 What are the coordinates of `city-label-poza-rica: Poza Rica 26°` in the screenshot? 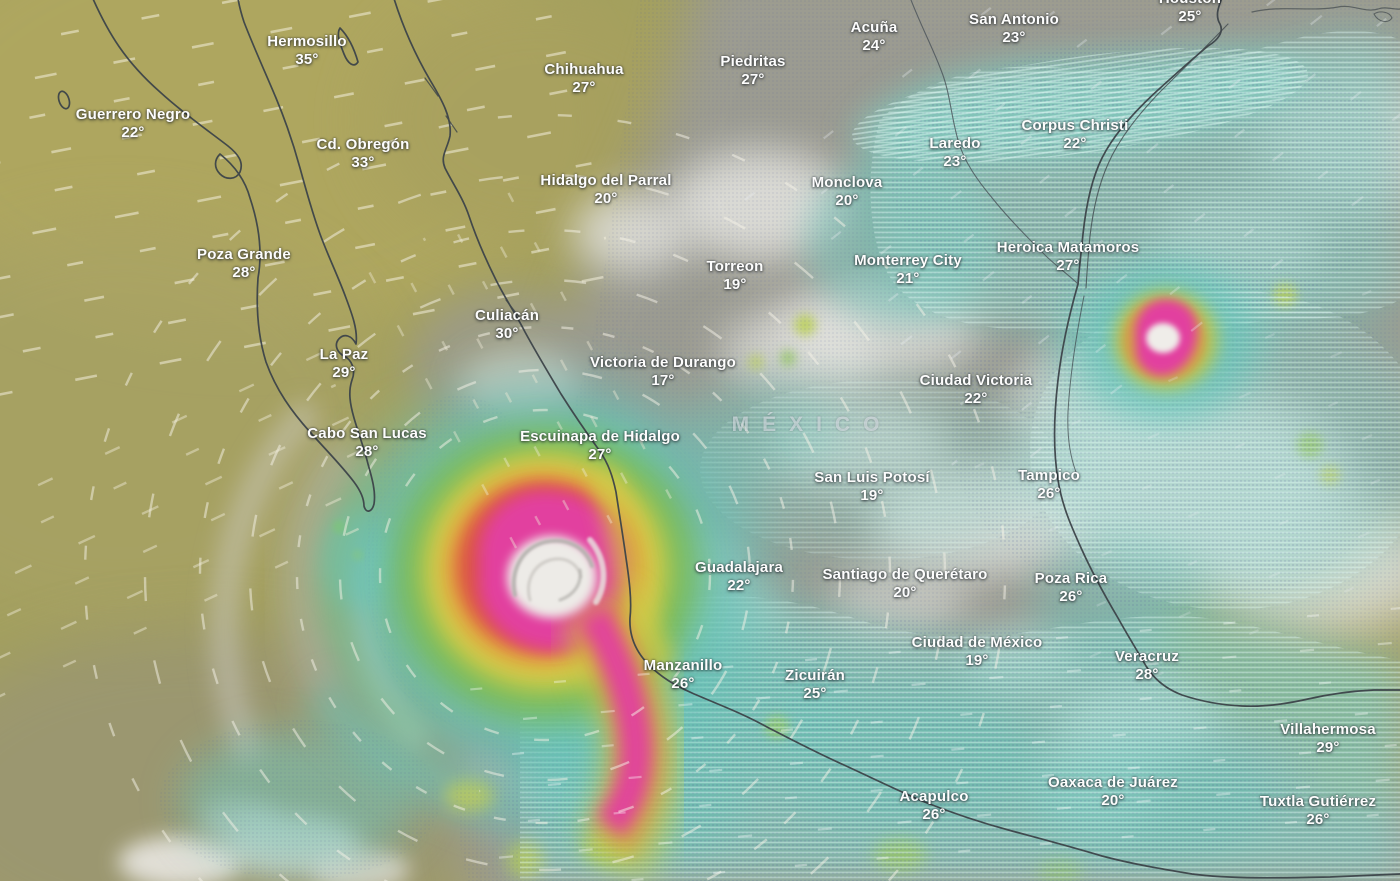 It's located at (1071, 587).